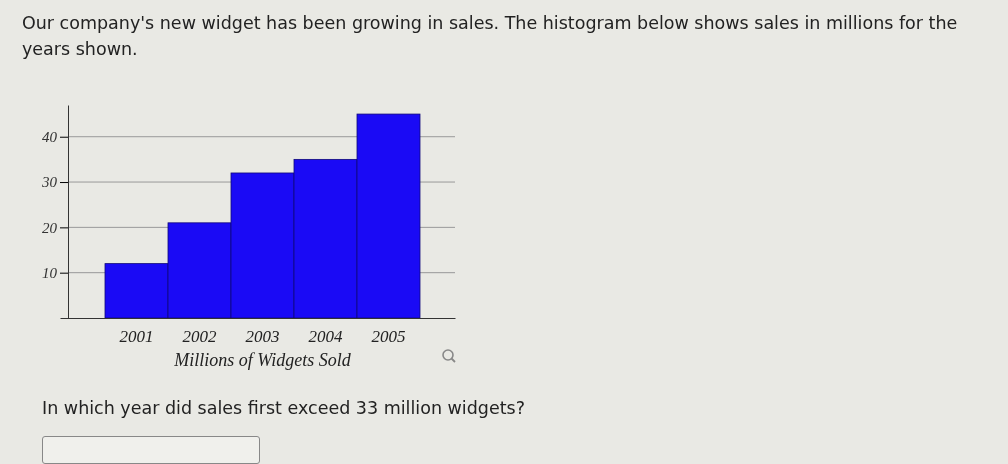  Describe the element at coordinates (262, 337) in the screenshot. I see `x-tick-label: 2003` at that location.